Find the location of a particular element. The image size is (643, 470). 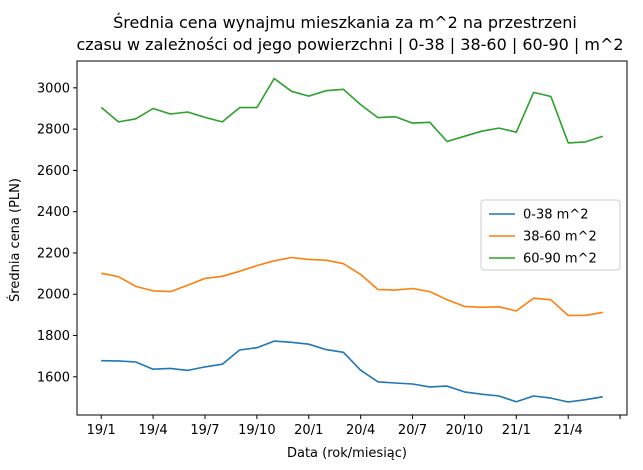

x-tick-label: 19/1 is located at coordinates (101, 430).